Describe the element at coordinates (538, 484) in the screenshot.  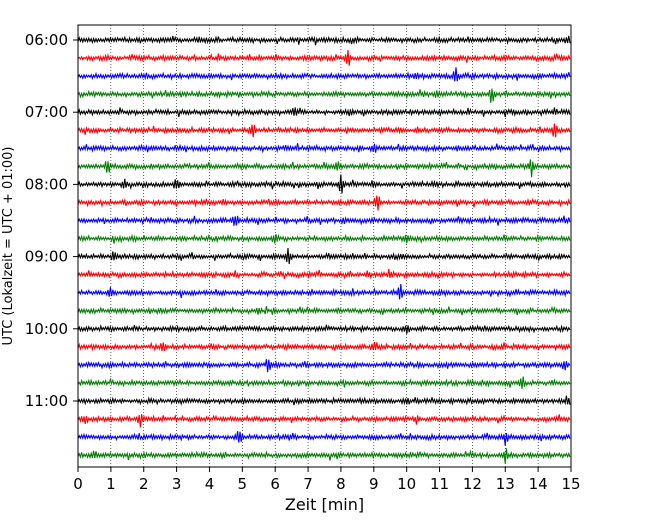
I see `x-tick-label: 14` at that location.